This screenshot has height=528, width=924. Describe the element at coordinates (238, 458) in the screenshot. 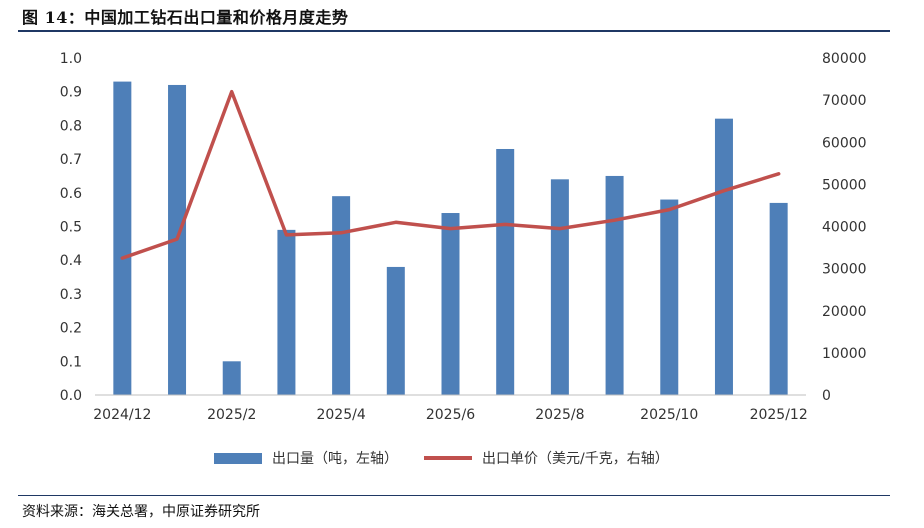

I see `legend-bar-swatch` at that location.